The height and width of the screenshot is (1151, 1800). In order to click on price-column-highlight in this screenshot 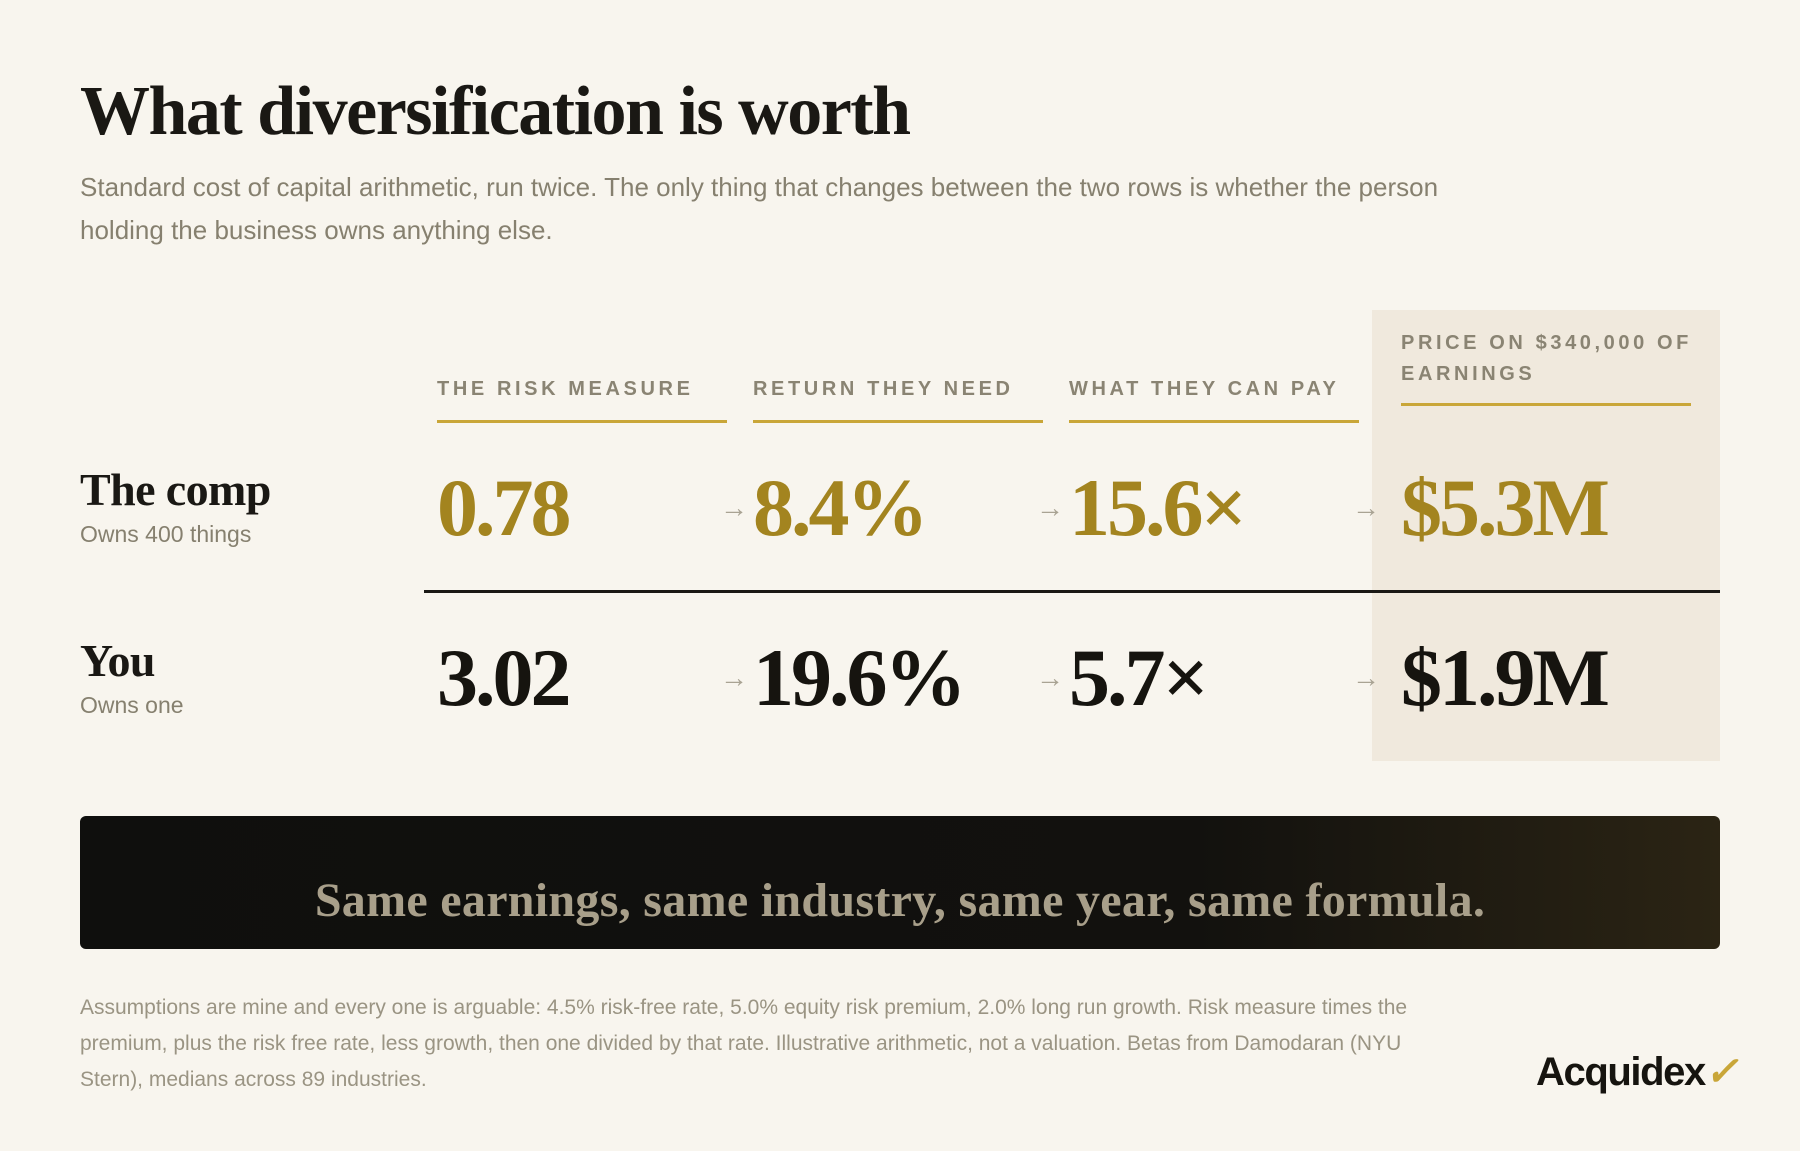, I will do `click(1546, 535)`.